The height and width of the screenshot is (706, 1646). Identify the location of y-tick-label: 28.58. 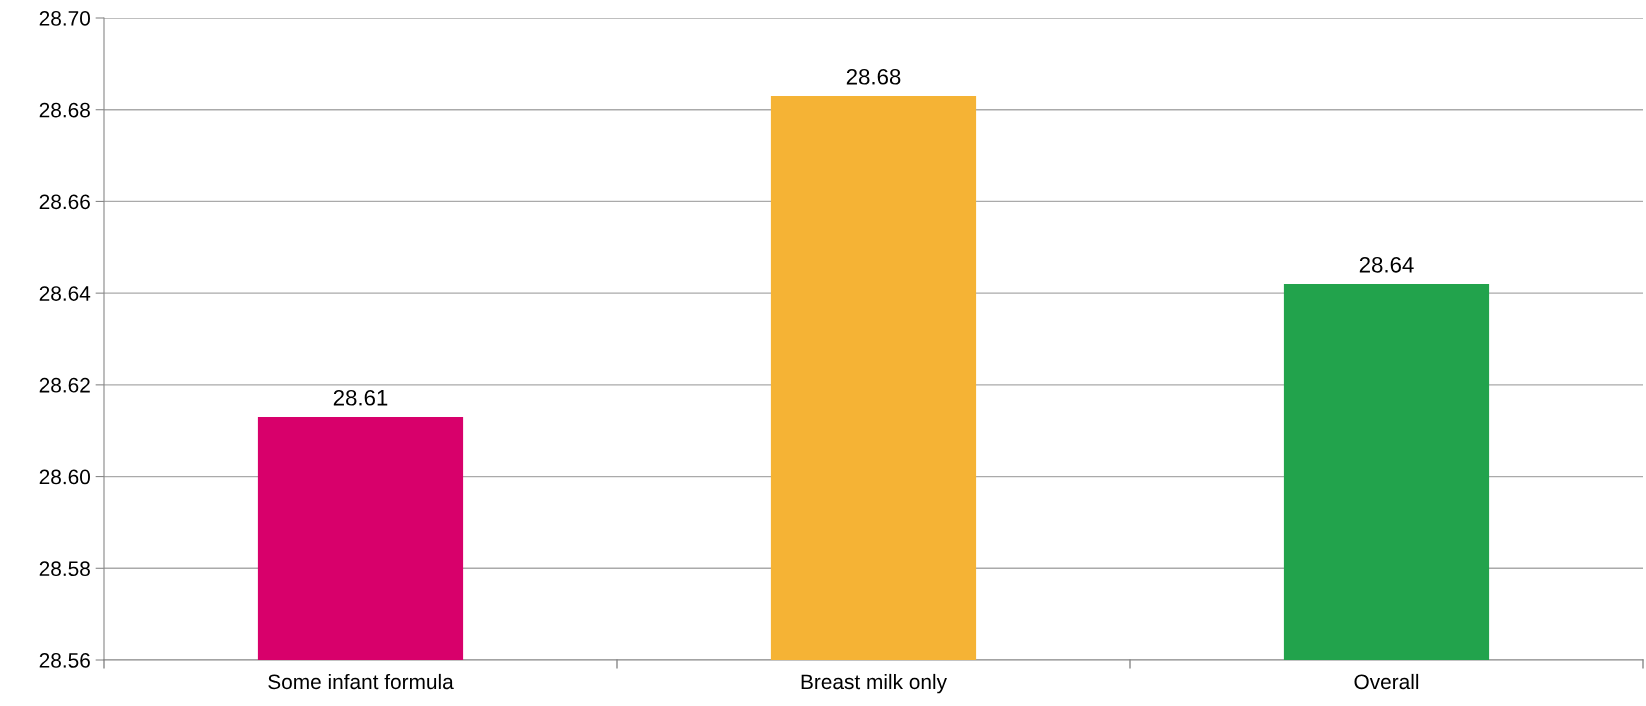
(64, 569).